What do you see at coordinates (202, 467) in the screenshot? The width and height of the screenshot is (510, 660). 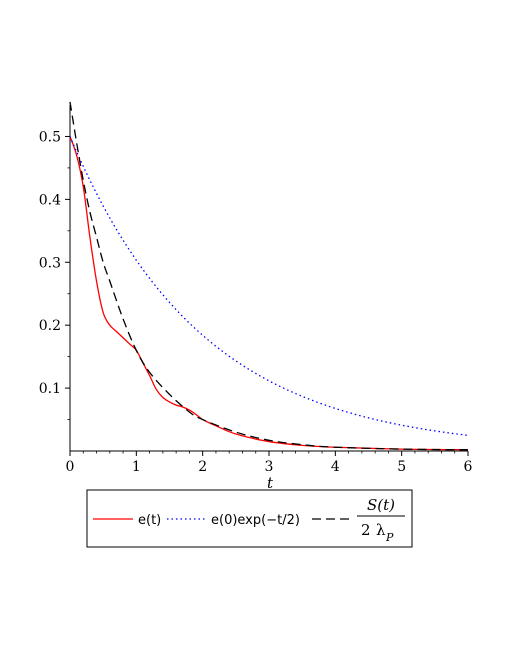 I see `x-tick-label: 2` at bounding box center [202, 467].